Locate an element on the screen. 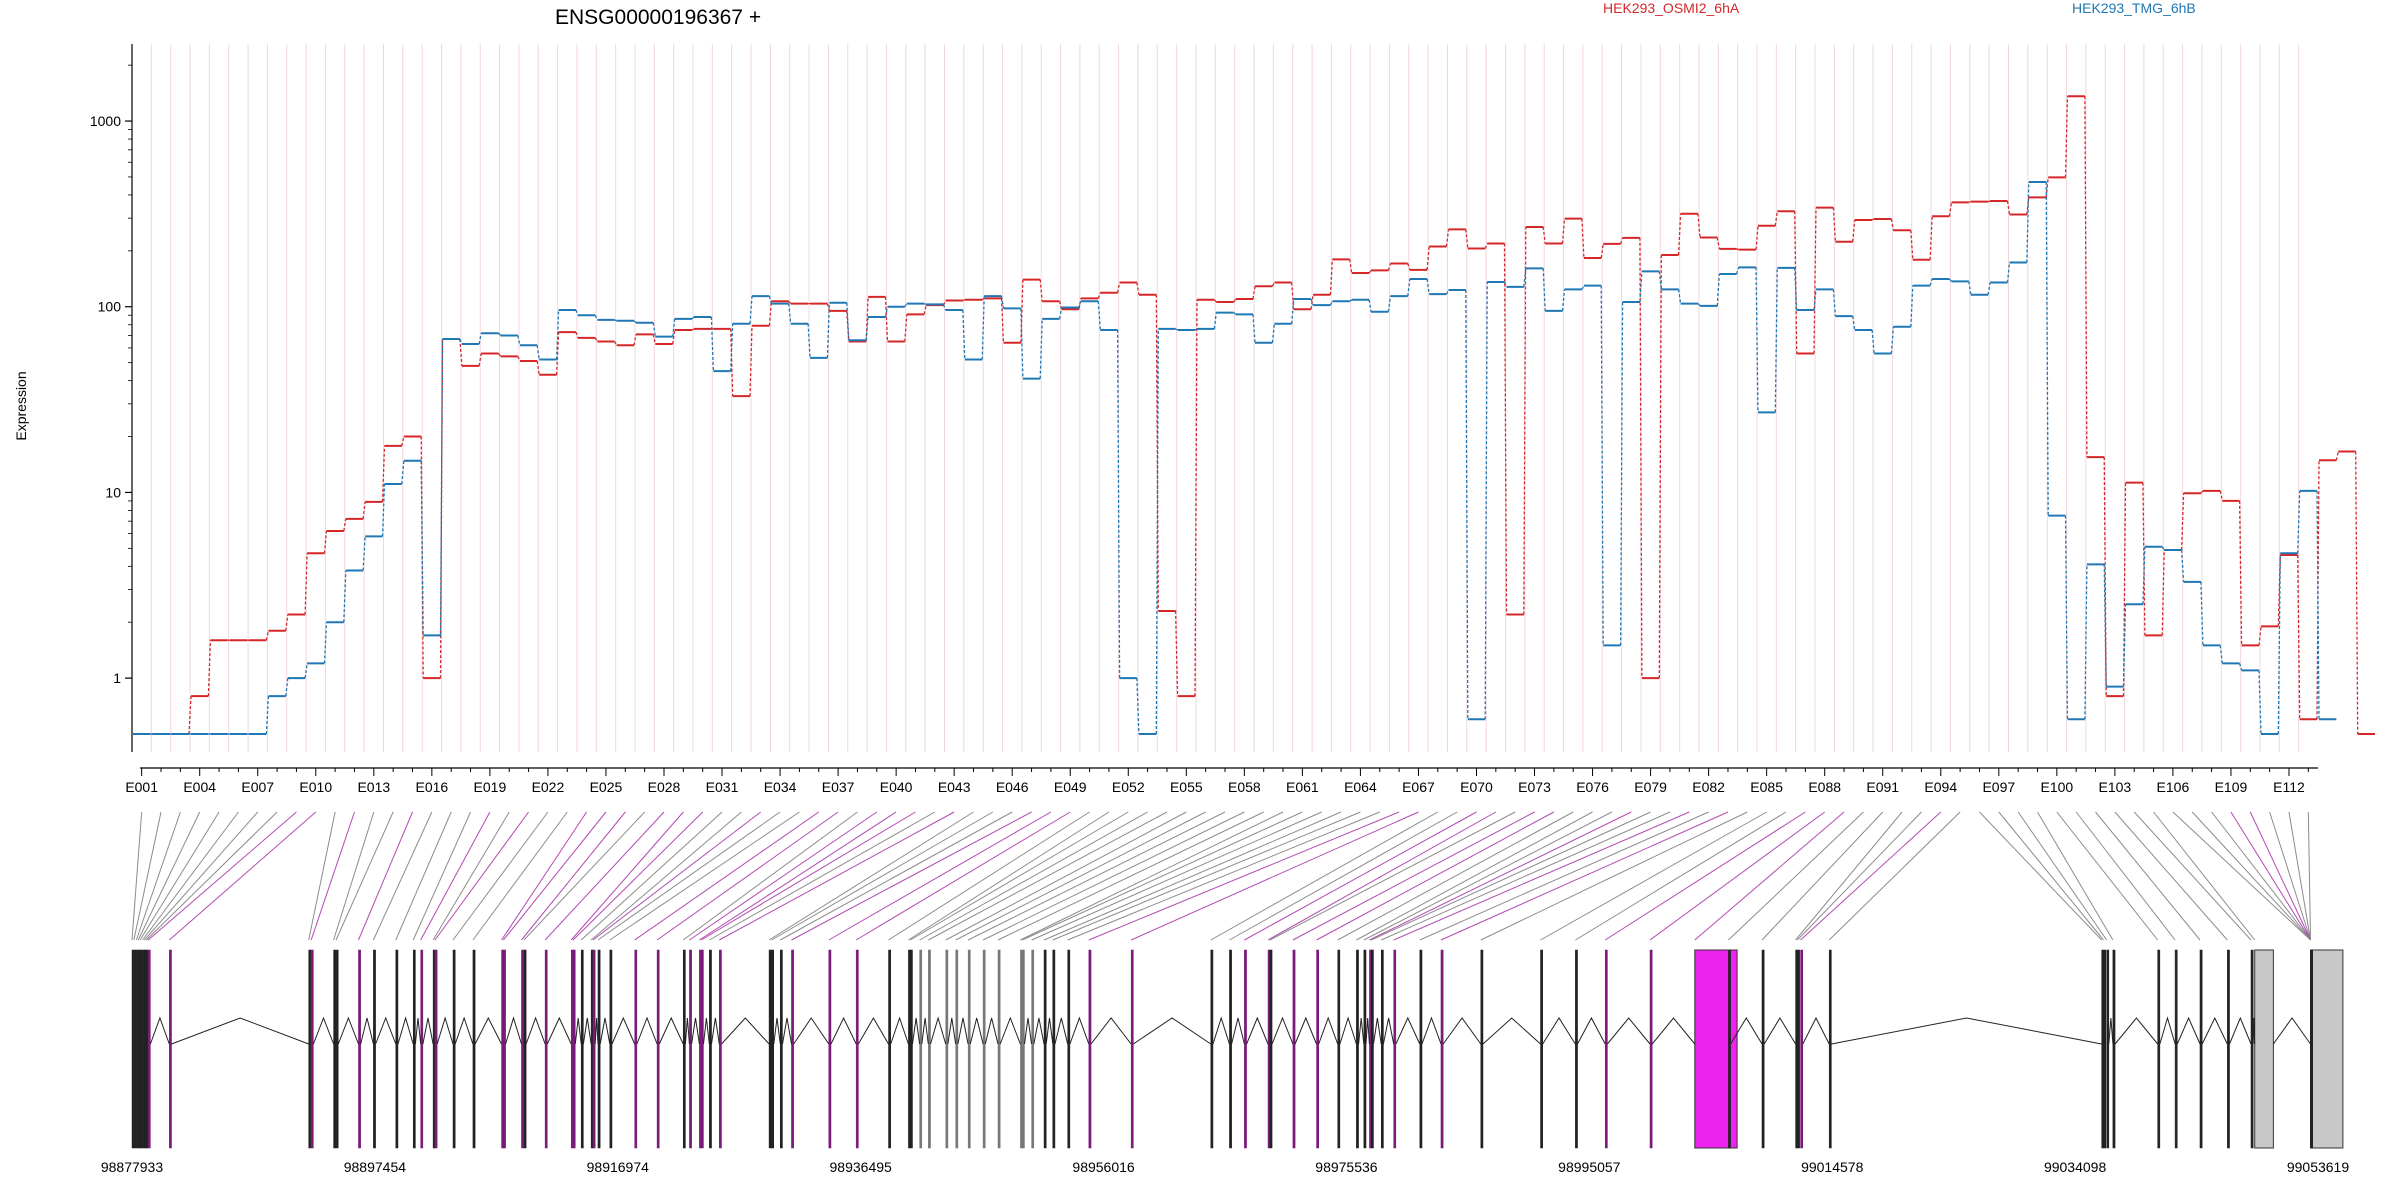 The height and width of the screenshot is (1200, 2400). exon-tick-label: E031 is located at coordinates (722, 787).